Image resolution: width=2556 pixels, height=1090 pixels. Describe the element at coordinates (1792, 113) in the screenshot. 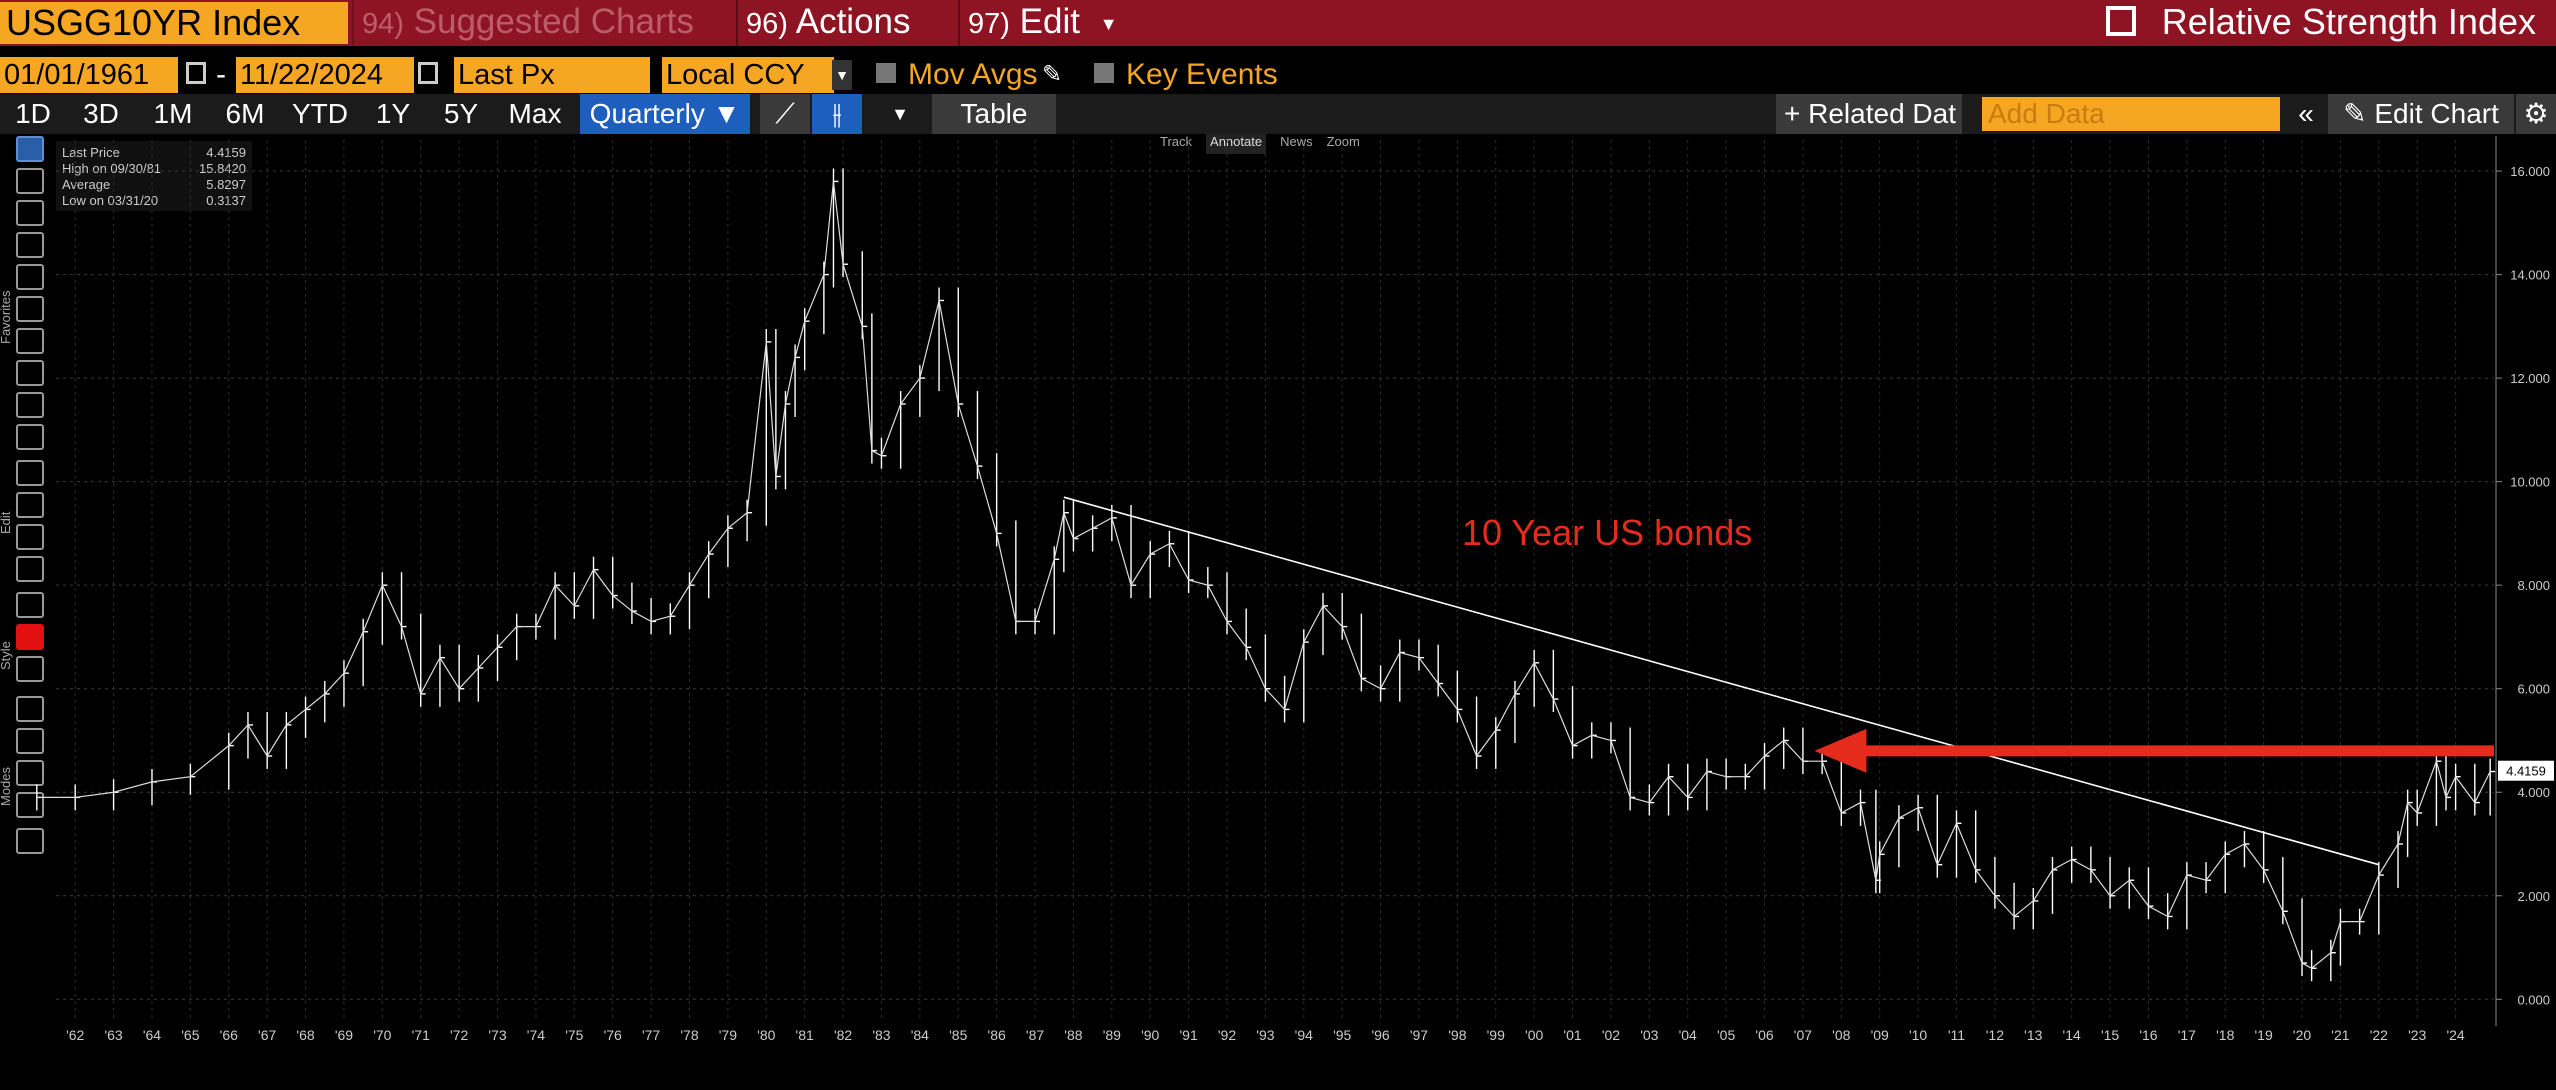

I see `plus-icon: +` at that location.